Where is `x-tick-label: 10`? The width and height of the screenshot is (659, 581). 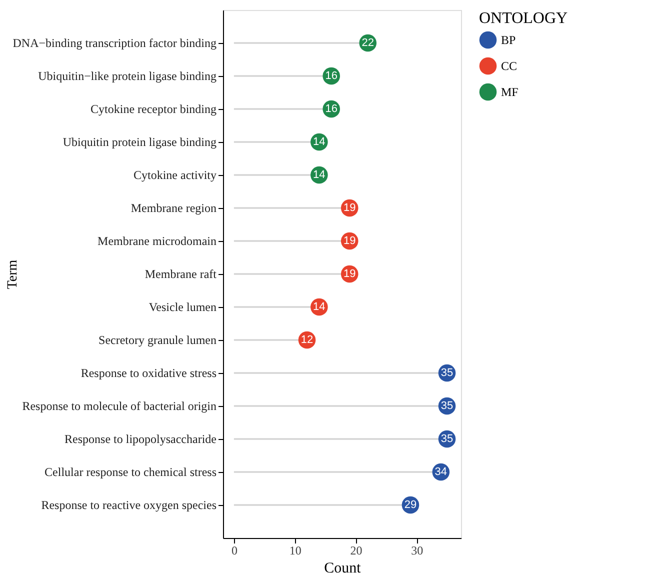
x-tick-label: 10 is located at coordinates (295, 551).